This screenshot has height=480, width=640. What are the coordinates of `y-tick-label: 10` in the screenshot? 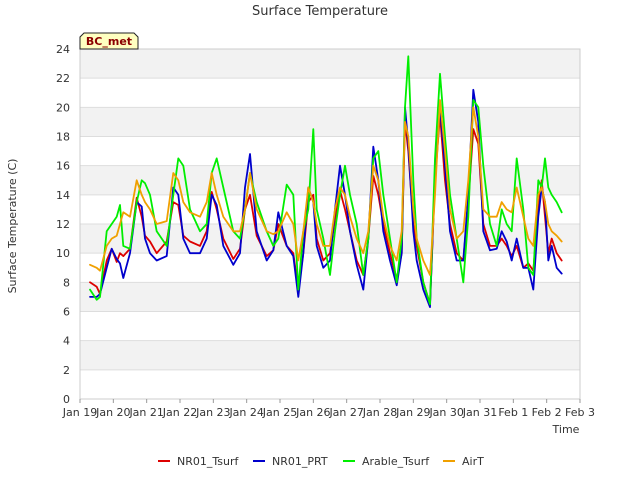 It's located at (63, 253).